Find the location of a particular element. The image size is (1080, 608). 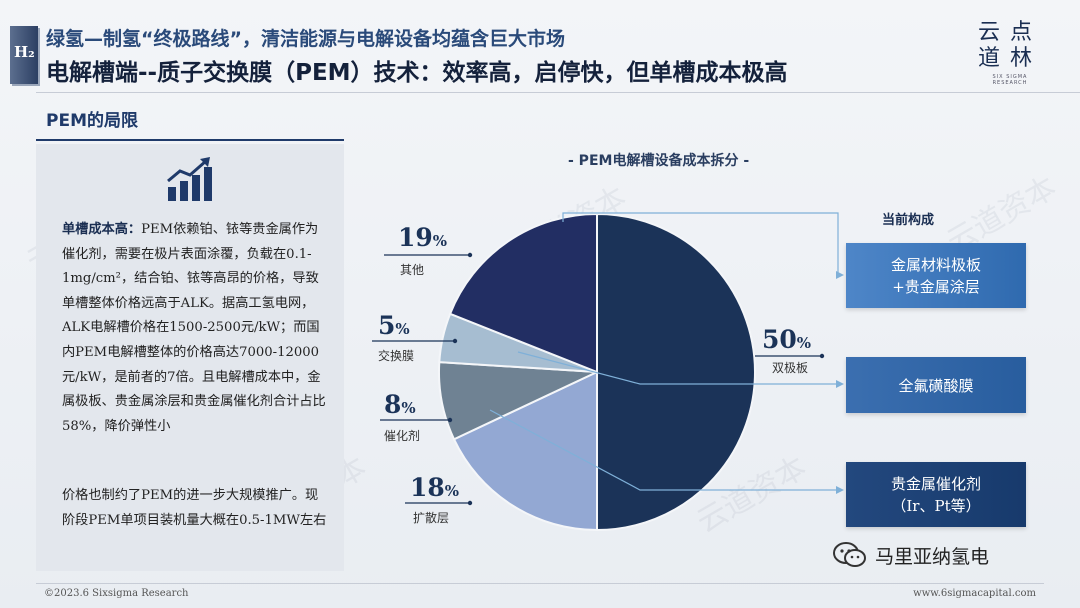

composition-box-catalyst: 贵金属催化剂 （Ir、Pt等） is located at coordinates (936, 494).